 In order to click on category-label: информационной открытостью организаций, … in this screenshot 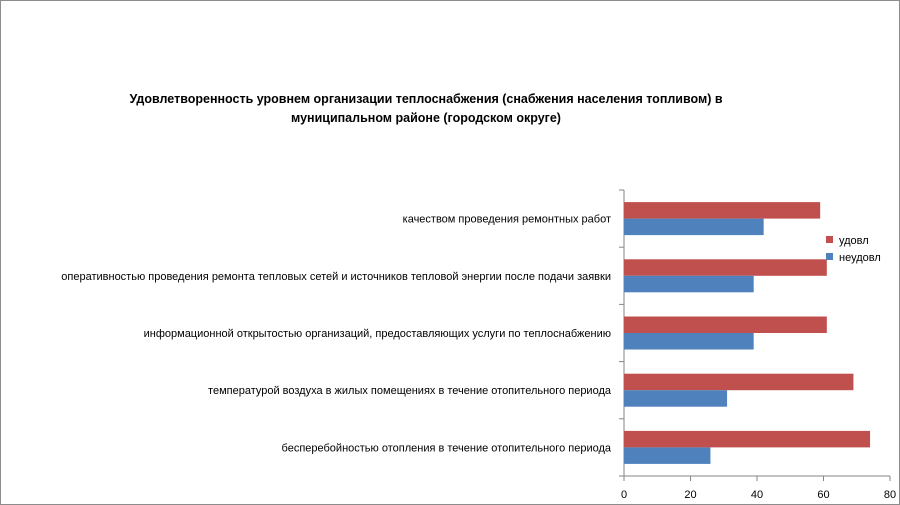, I will do `click(377, 334)`.